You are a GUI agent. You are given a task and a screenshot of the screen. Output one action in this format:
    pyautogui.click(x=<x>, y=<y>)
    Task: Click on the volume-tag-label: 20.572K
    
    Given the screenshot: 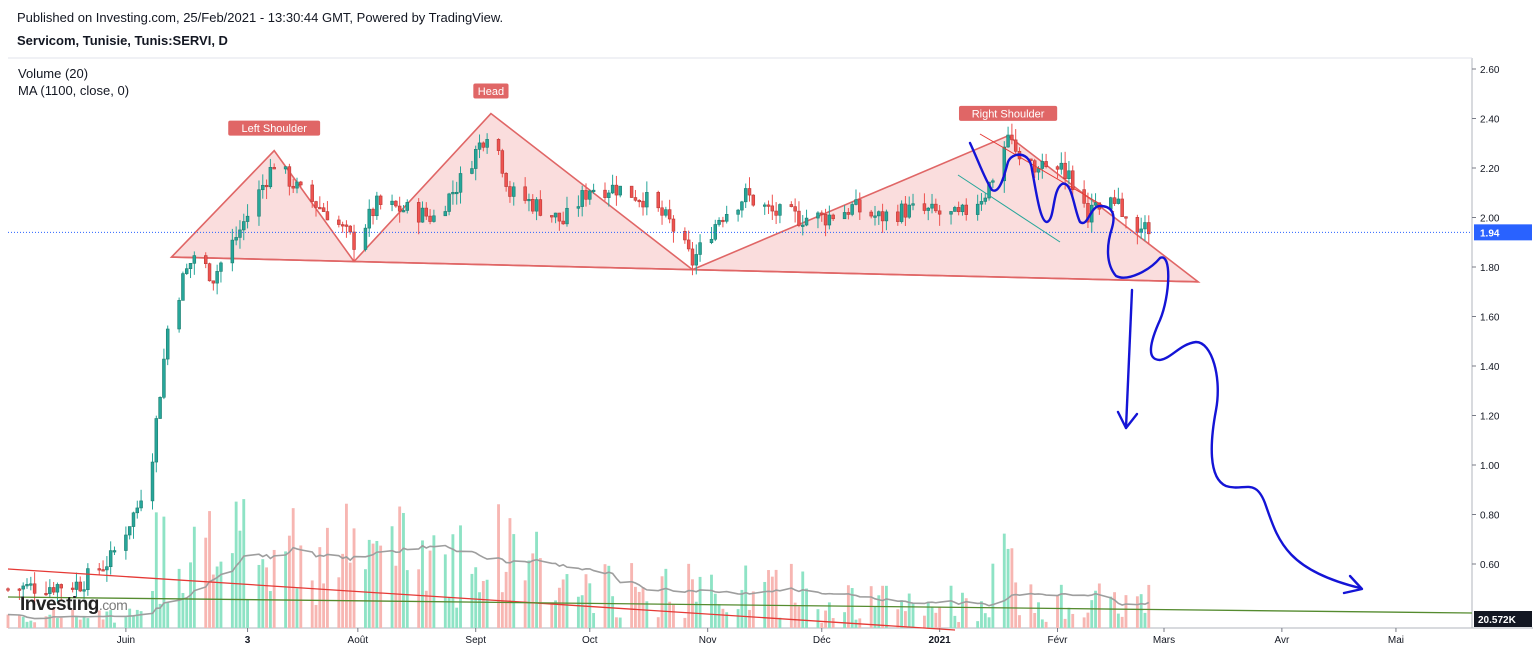 What is the action you would take?
    pyautogui.click(x=1497, y=620)
    